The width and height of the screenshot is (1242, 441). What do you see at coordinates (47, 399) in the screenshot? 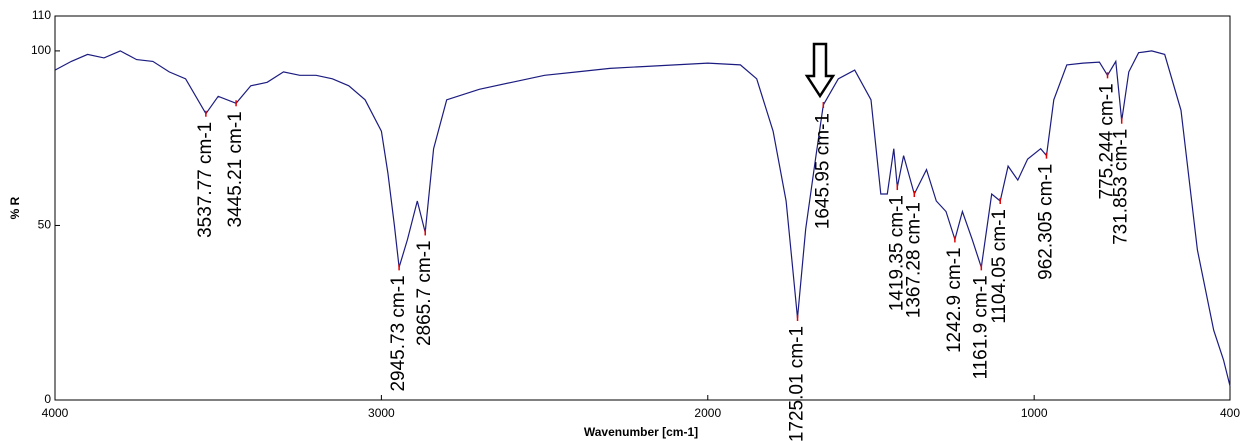
I see `y-tick-label: 0` at bounding box center [47, 399].